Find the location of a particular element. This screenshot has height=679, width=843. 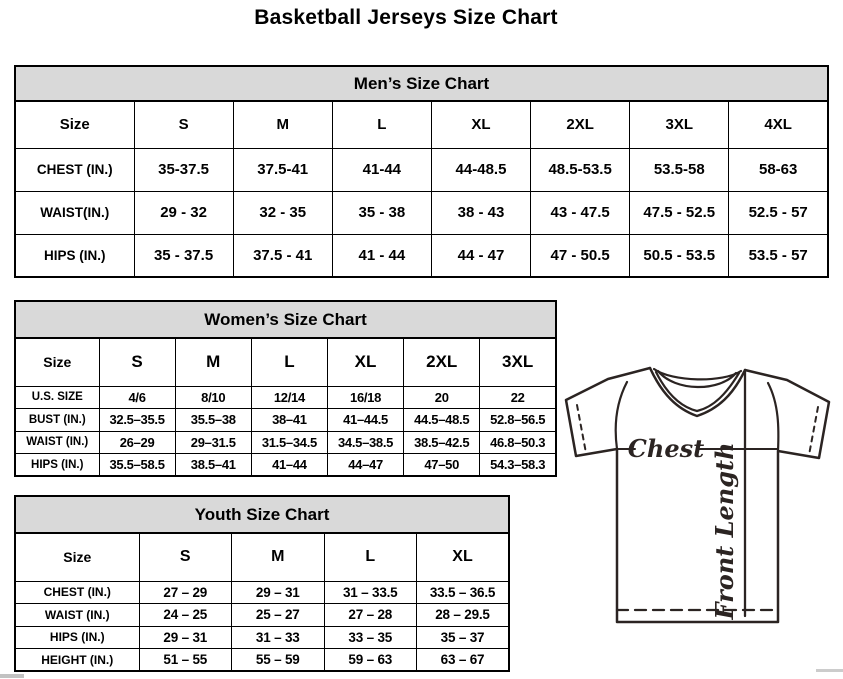

table-row: HEIGHT (IN.) 51 – 55 55 – 59 59 – 63 63 – 67 is located at coordinates (262, 660).